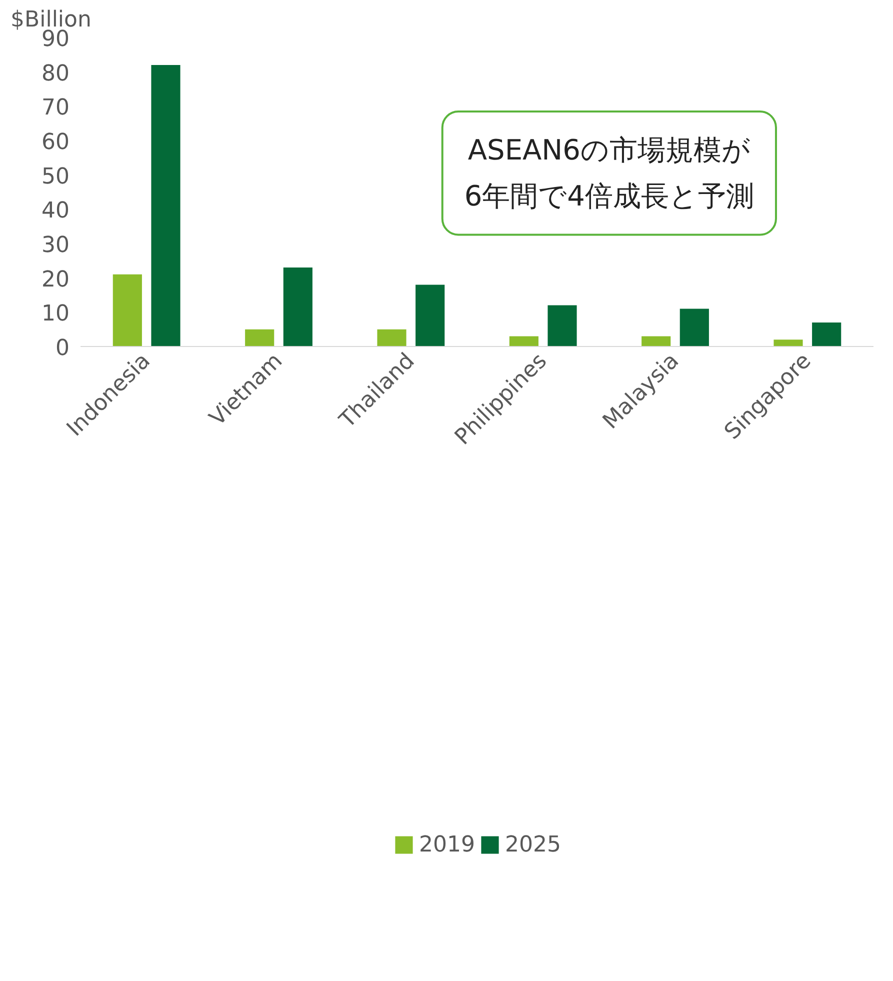  Describe the element at coordinates (56, 314) in the screenshot. I see `y-tick-label: 10` at that location.